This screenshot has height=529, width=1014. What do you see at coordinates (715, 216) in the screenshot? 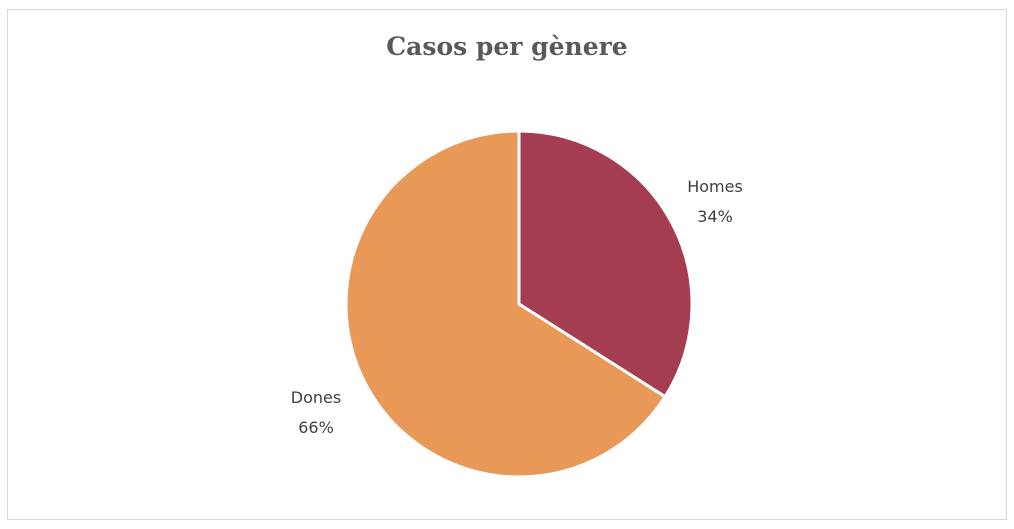
I see `slice-percent-homes: 34%` at bounding box center [715, 216].